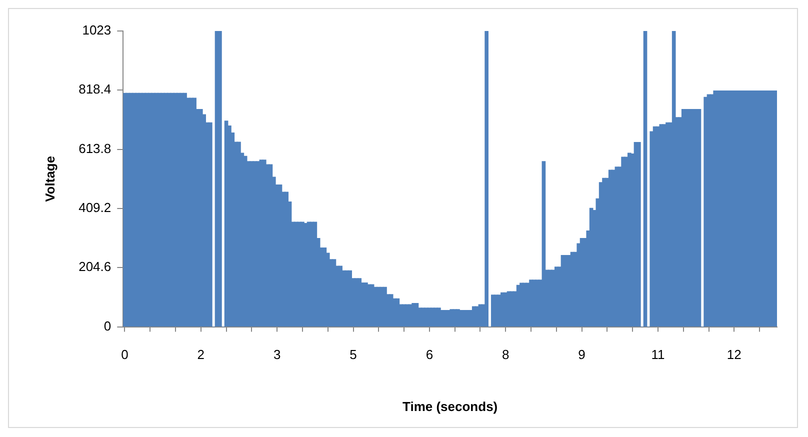  What do you see at coordinates (658, 354) in the screenshot?
I see `x-tick-label: 11` at bounding box center [658, 354].